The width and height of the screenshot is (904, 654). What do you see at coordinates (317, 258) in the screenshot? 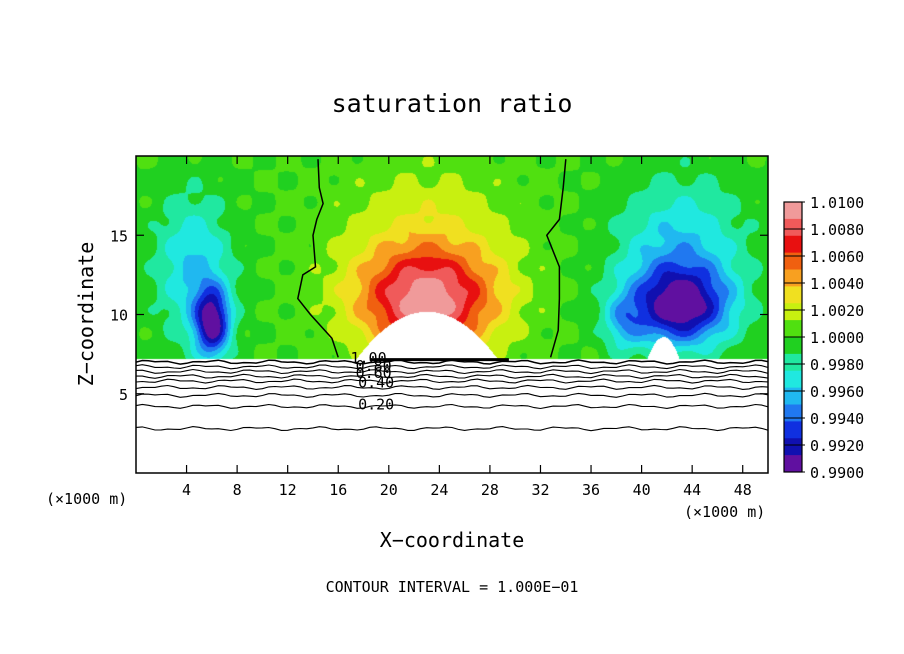
I see `saturation-contour-left` at bounding box center [317, 258].